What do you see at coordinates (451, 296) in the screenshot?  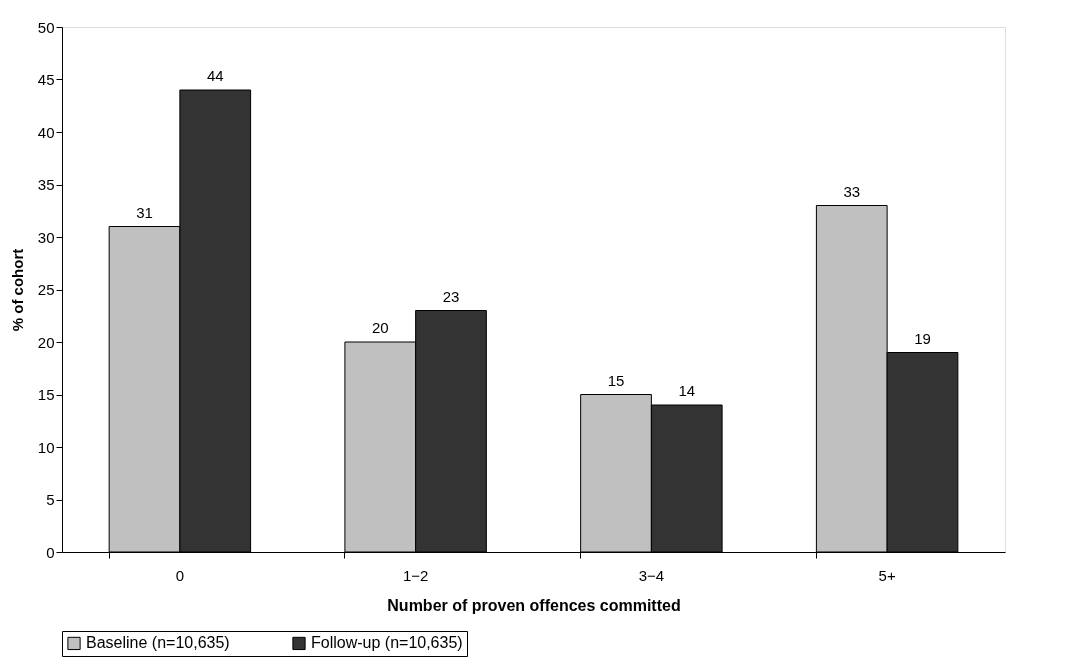 I see `data-label: 23` at bounding box center [451, 296].